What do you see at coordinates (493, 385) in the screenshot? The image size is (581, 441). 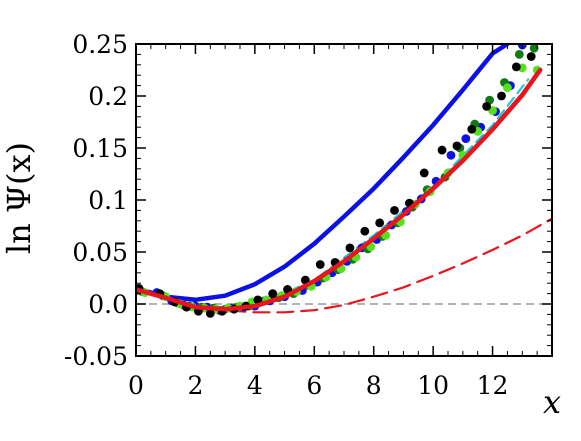 I see `x-tick-label: 12` at bounding box center [493, 385].